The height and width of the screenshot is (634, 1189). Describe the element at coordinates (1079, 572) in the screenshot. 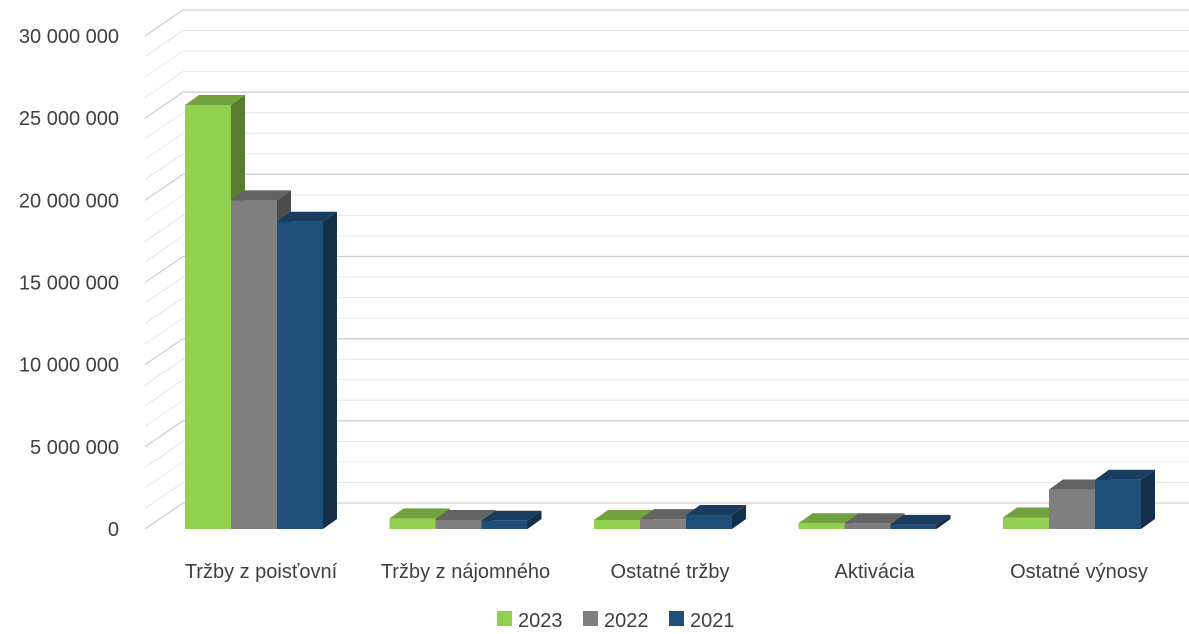

I see `x-category-label: Ostatné výnosy` at that location.